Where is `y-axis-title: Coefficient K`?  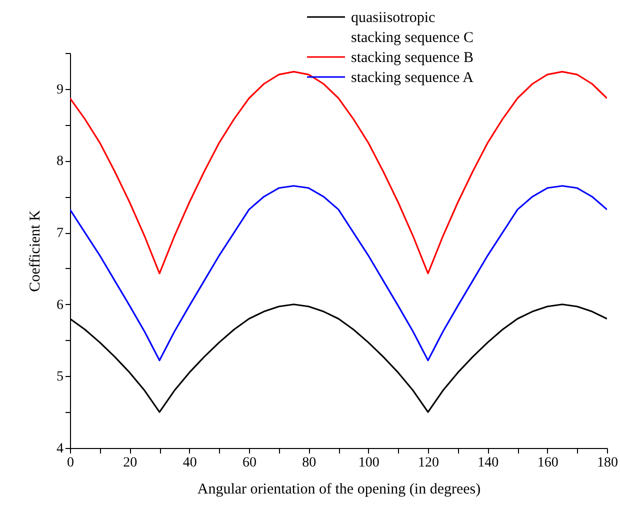 y-axis-title: Coefficient K is located at coordinates (36, 251).